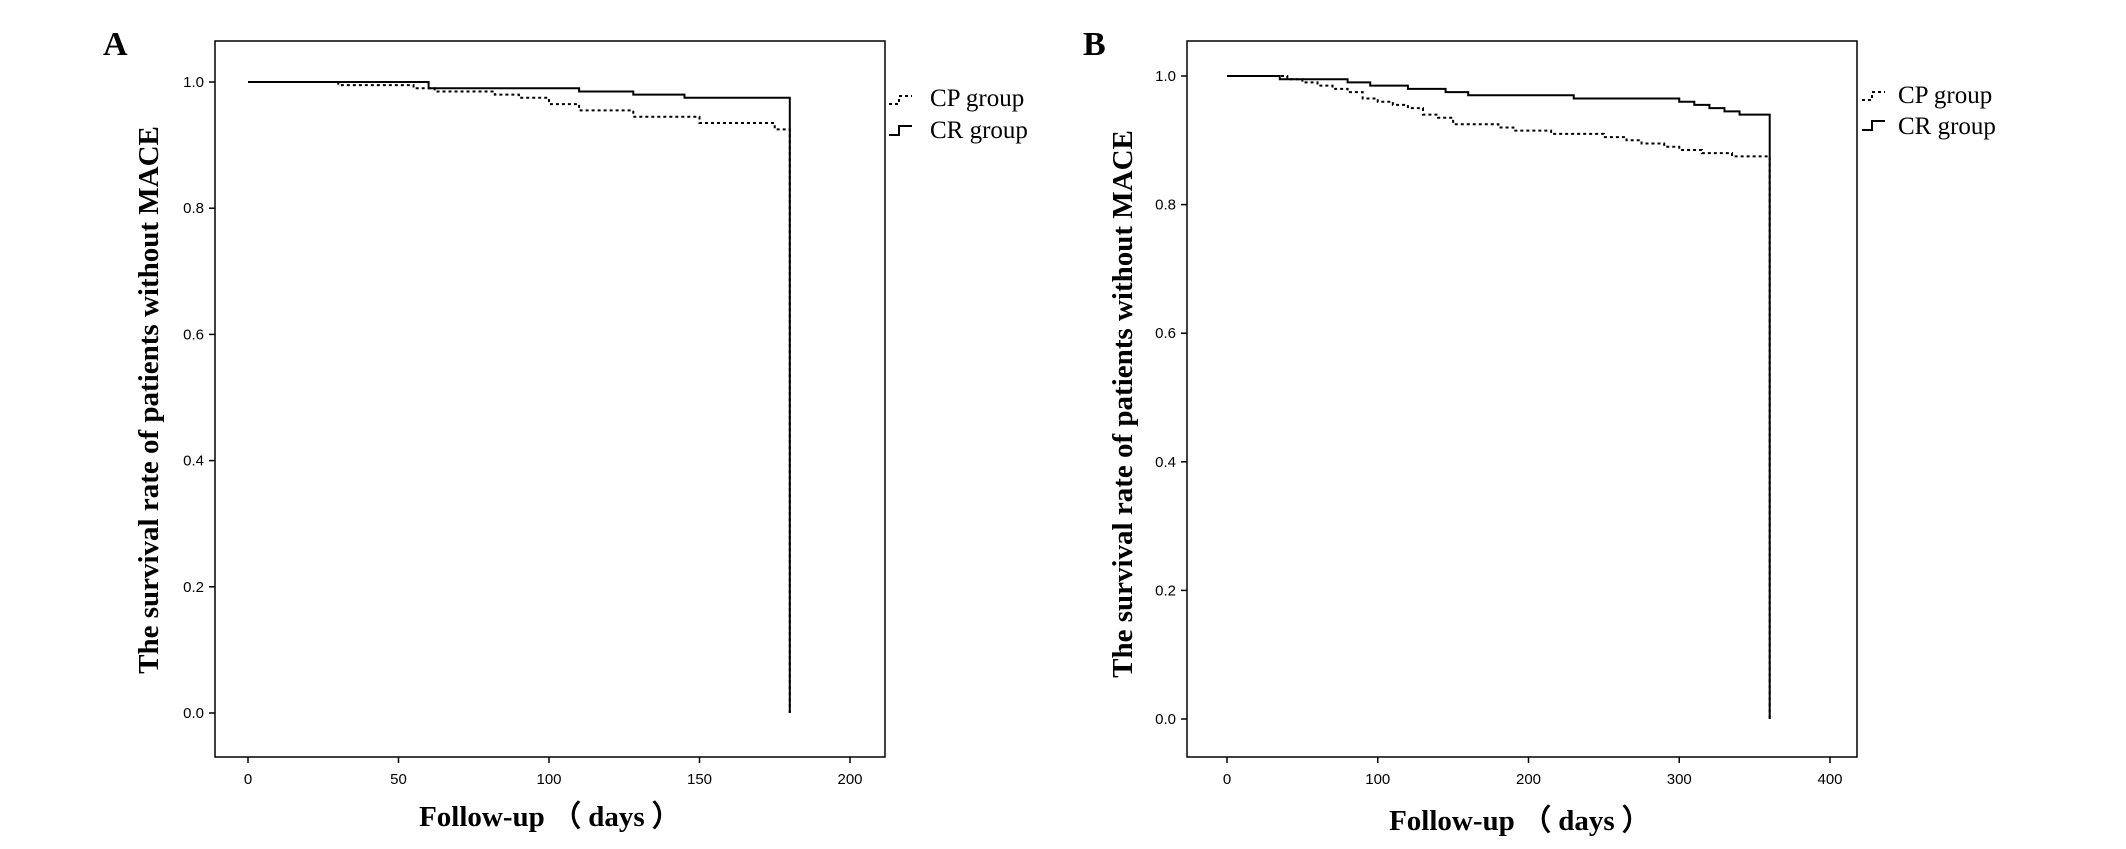 Image resolution: width=2126 pixels, height=849 pixels. Describe the element at coordinates (900, 100) in the screenshot. I see `panel-a-legend-swatch-cp` at that location.